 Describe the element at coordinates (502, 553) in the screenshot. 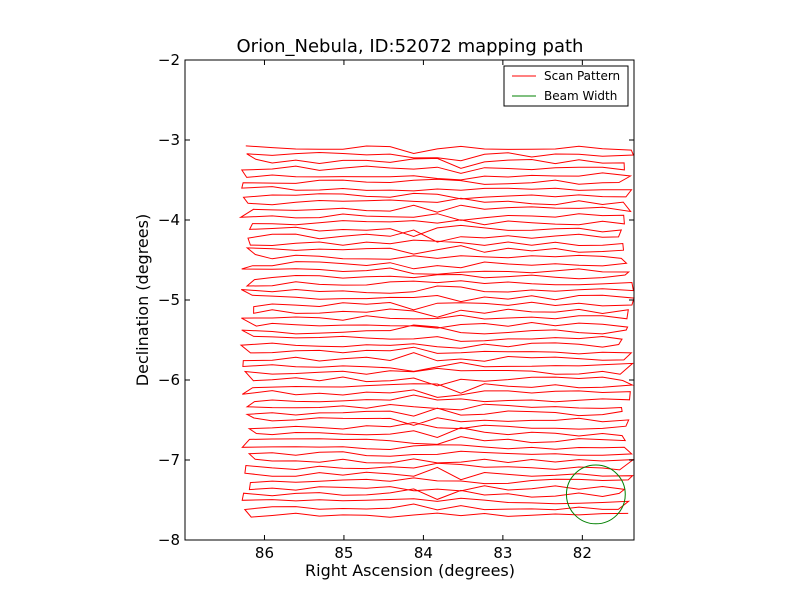

I see `x-tick-label: 83` at that location.